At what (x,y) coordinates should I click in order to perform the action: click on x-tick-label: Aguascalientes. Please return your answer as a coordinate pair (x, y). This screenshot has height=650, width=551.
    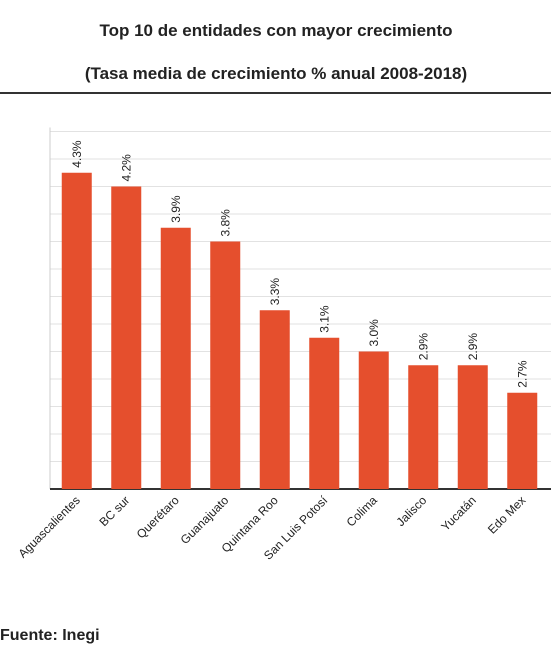
    Looking at the image, I should click on (48, 526).